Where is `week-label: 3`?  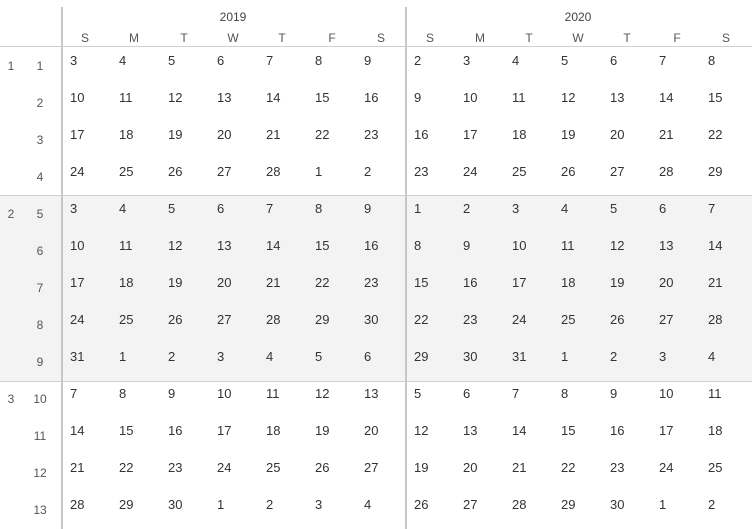
week-label: 3 is located at coordinates (40, 140).